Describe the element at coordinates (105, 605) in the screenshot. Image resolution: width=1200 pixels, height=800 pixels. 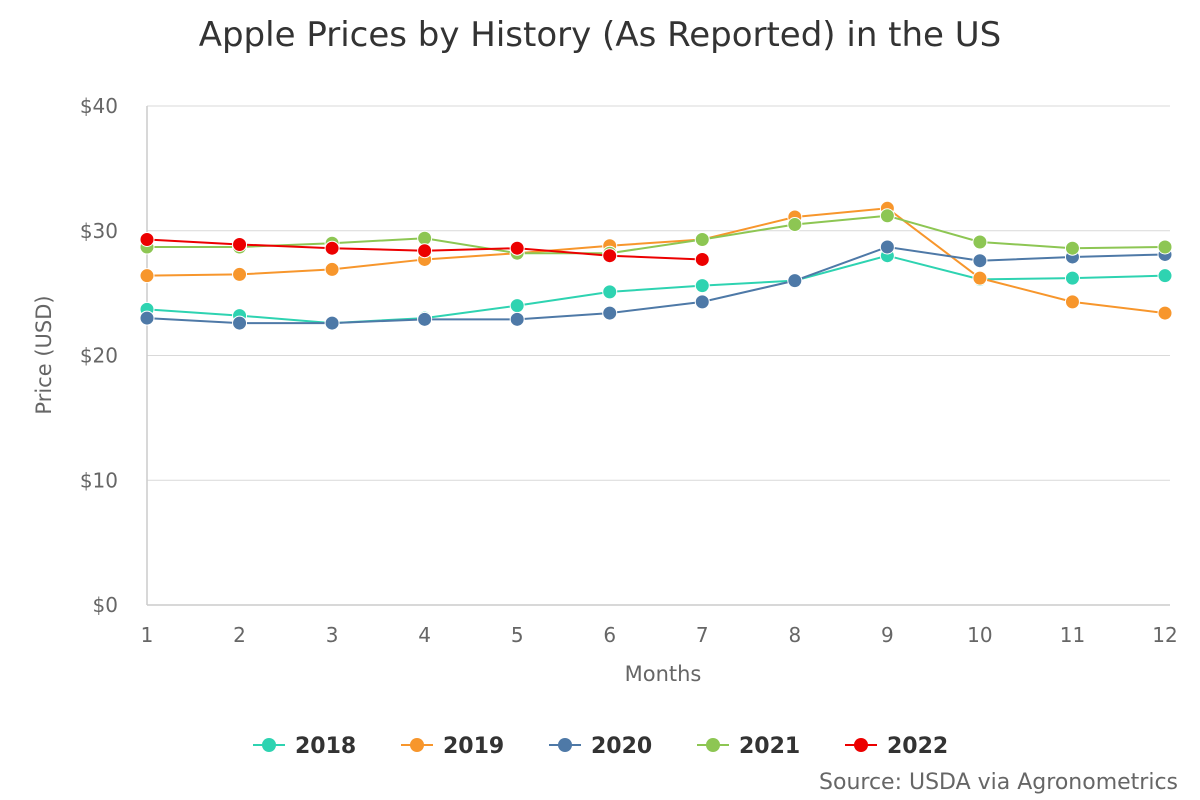
I see `y-tick-label: $0` at that location.